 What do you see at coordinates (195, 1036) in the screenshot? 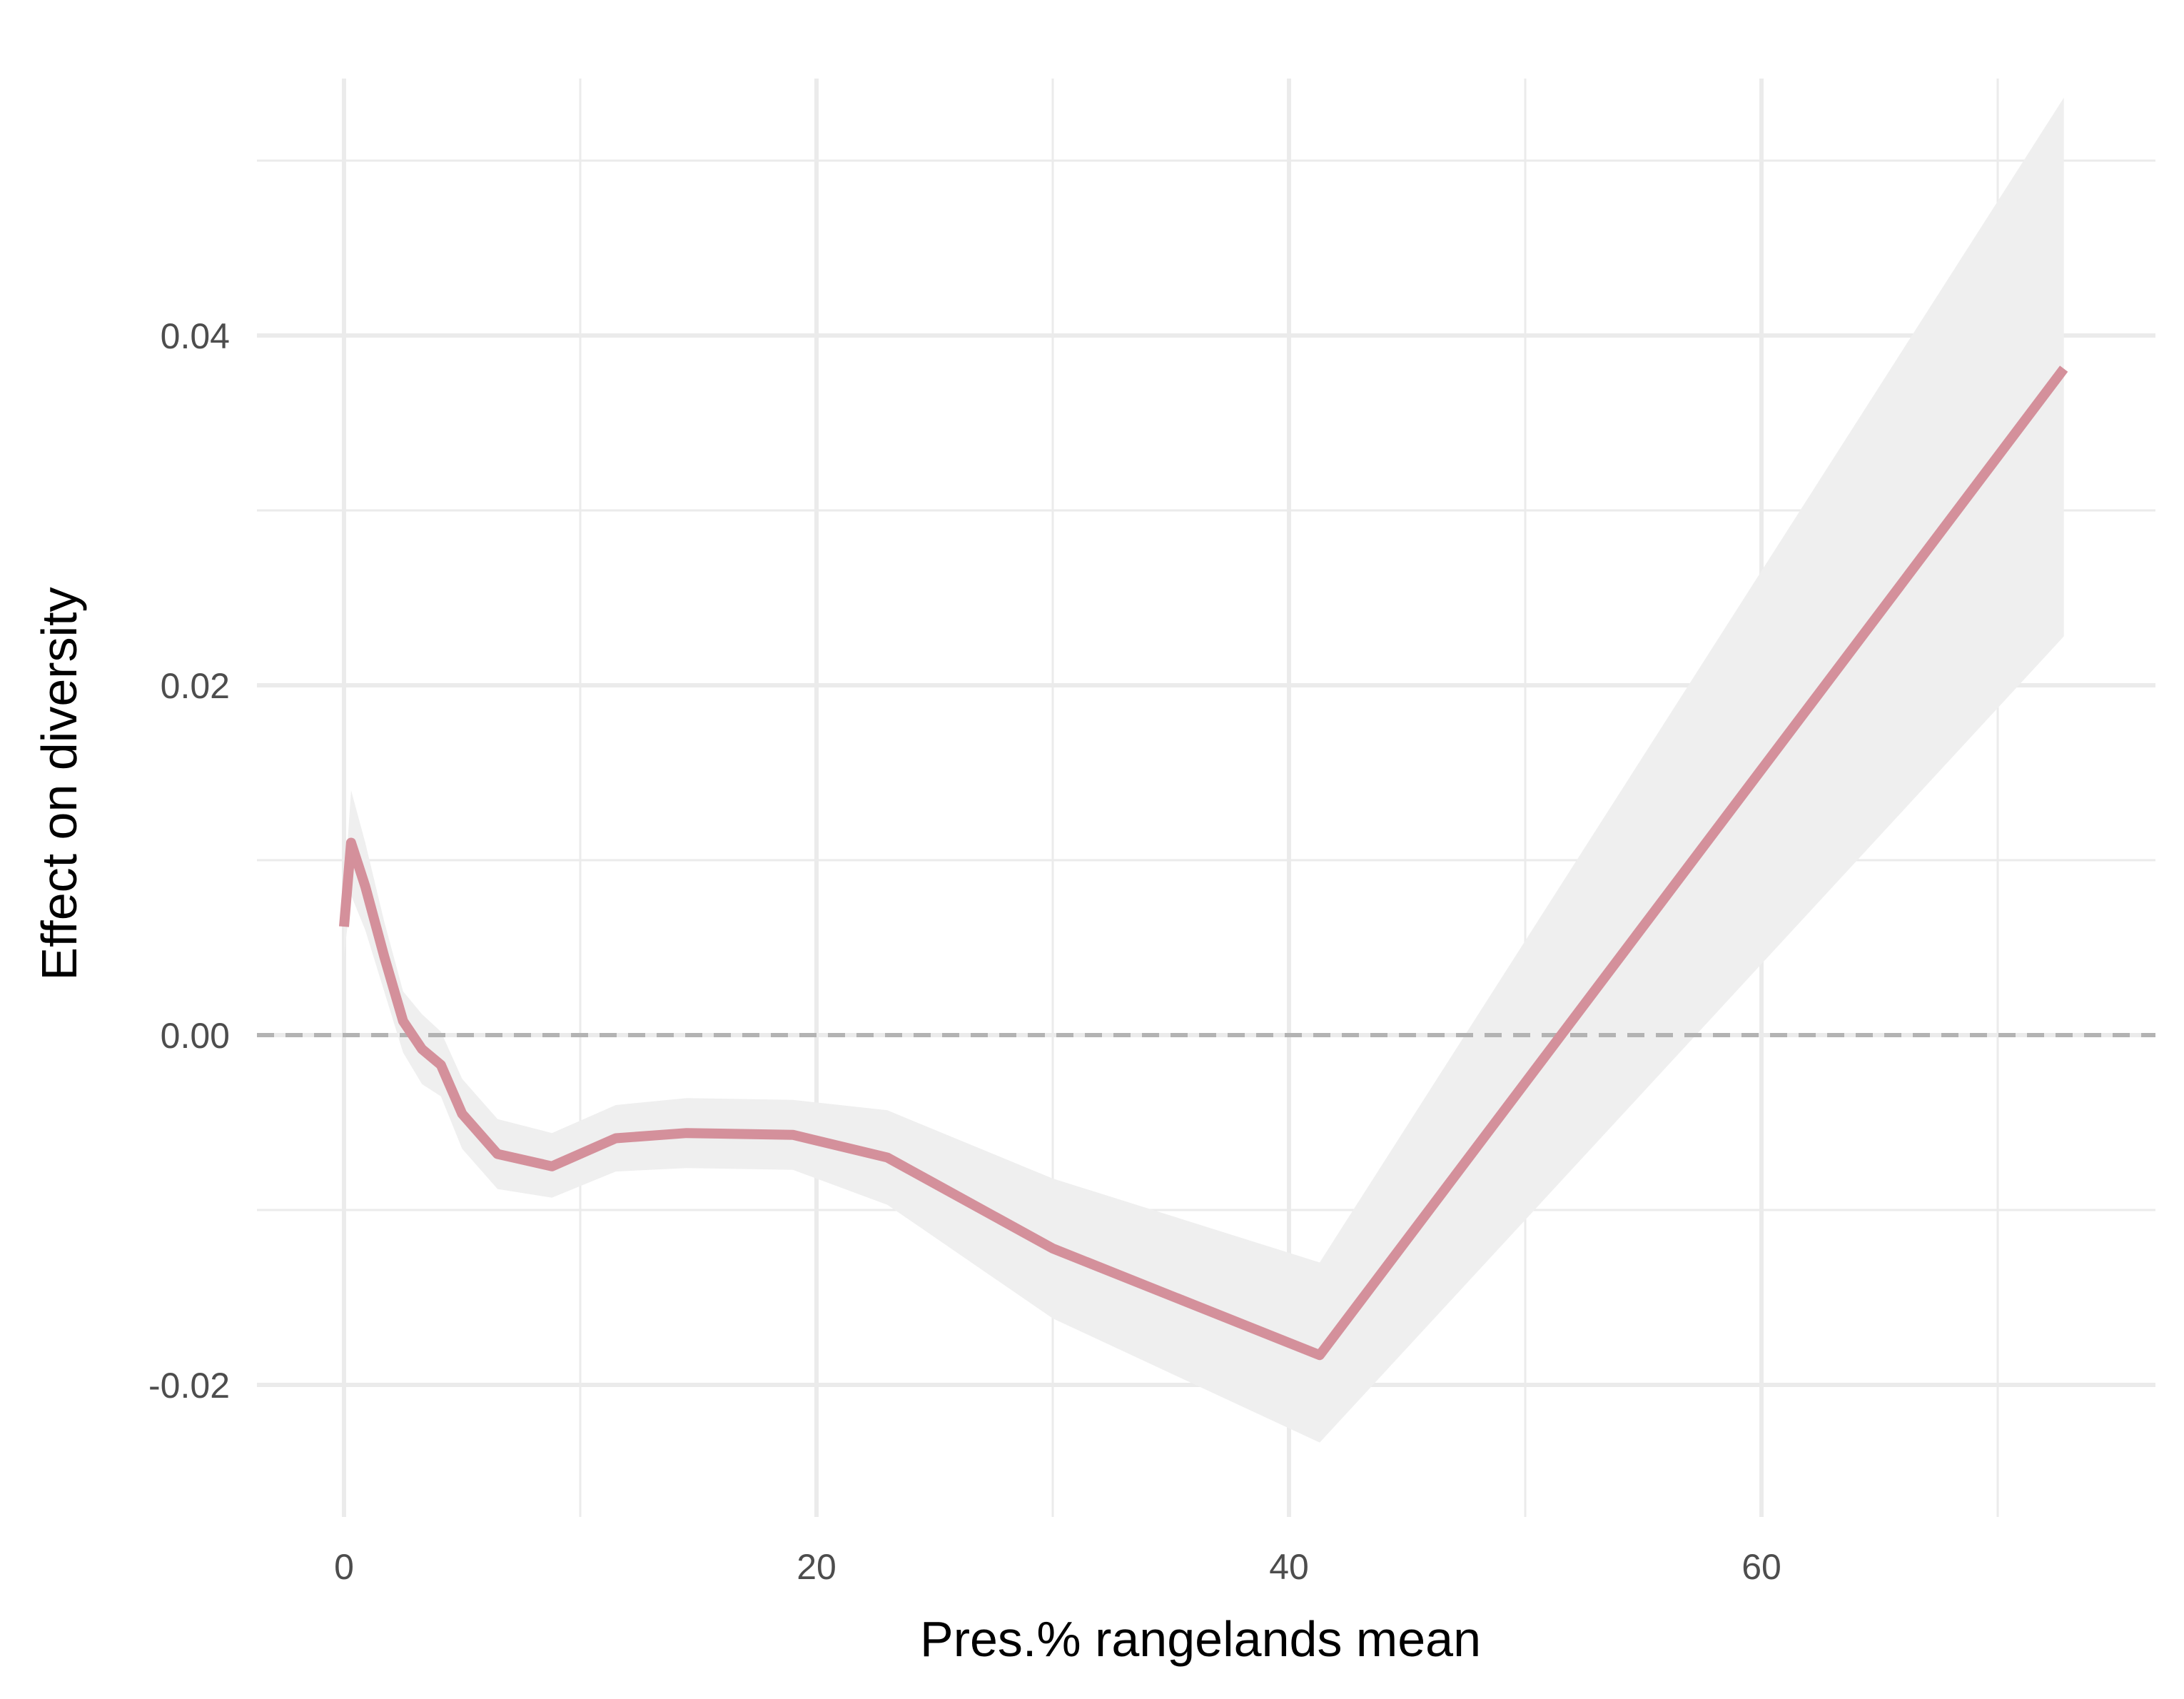
I see `y-tick-label: 0.00` at bounding box center [195, 1036].